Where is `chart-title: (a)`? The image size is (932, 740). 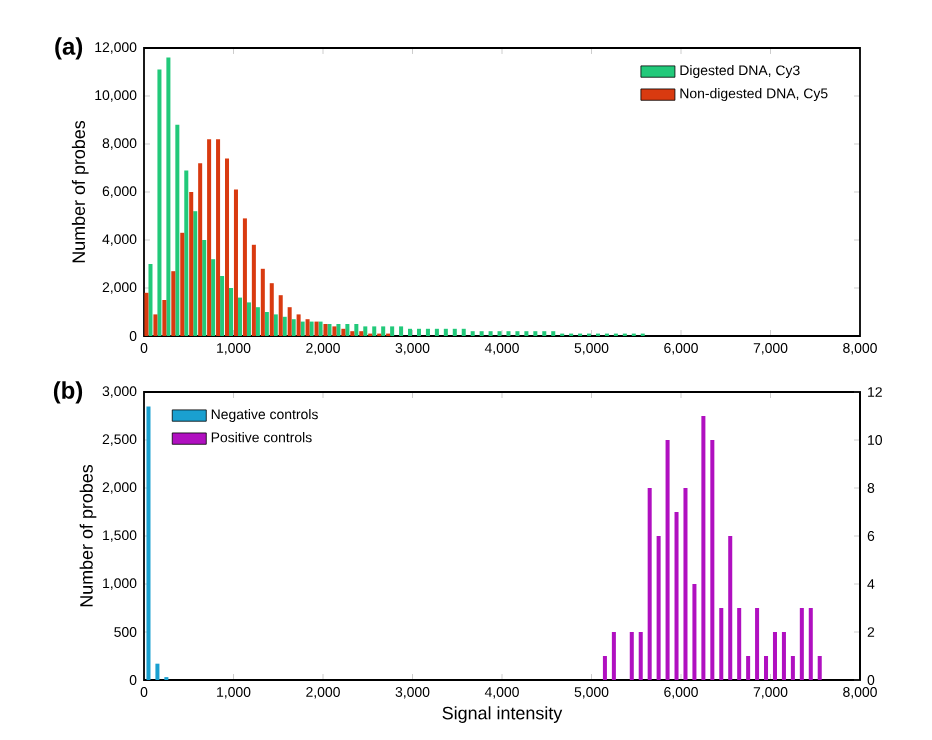
chart-title: (a) is located at coordinates (69, 48).